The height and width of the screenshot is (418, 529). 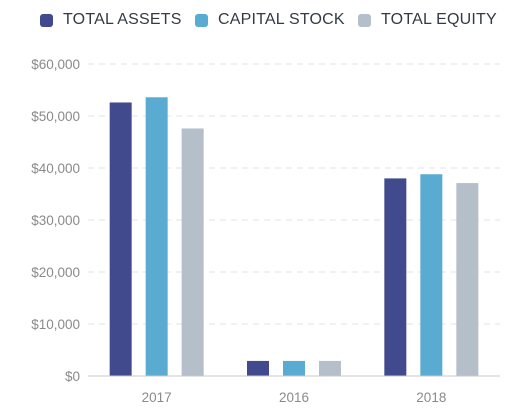 I want to click on bar-total-equity-2017, so click(x=192, y=252).